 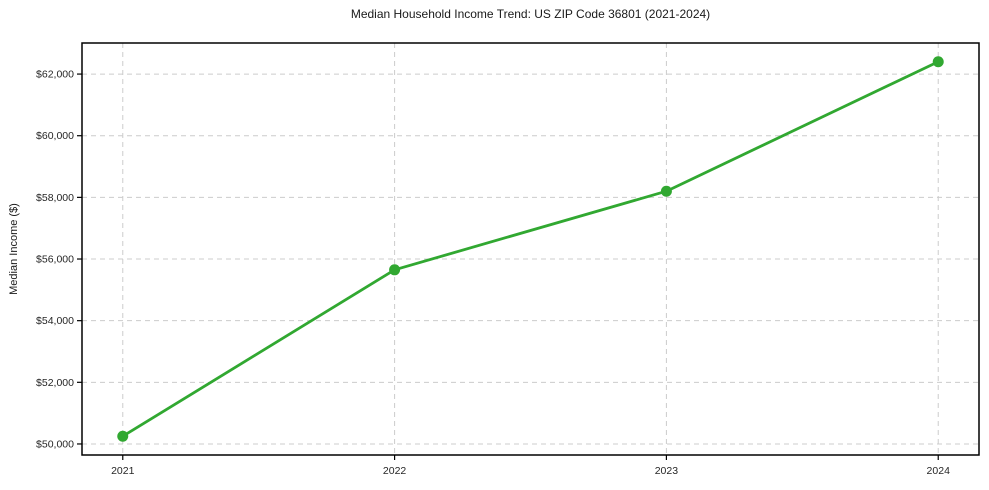 I want to click on x-tick-label: 2022, so click(x=395, y=471).